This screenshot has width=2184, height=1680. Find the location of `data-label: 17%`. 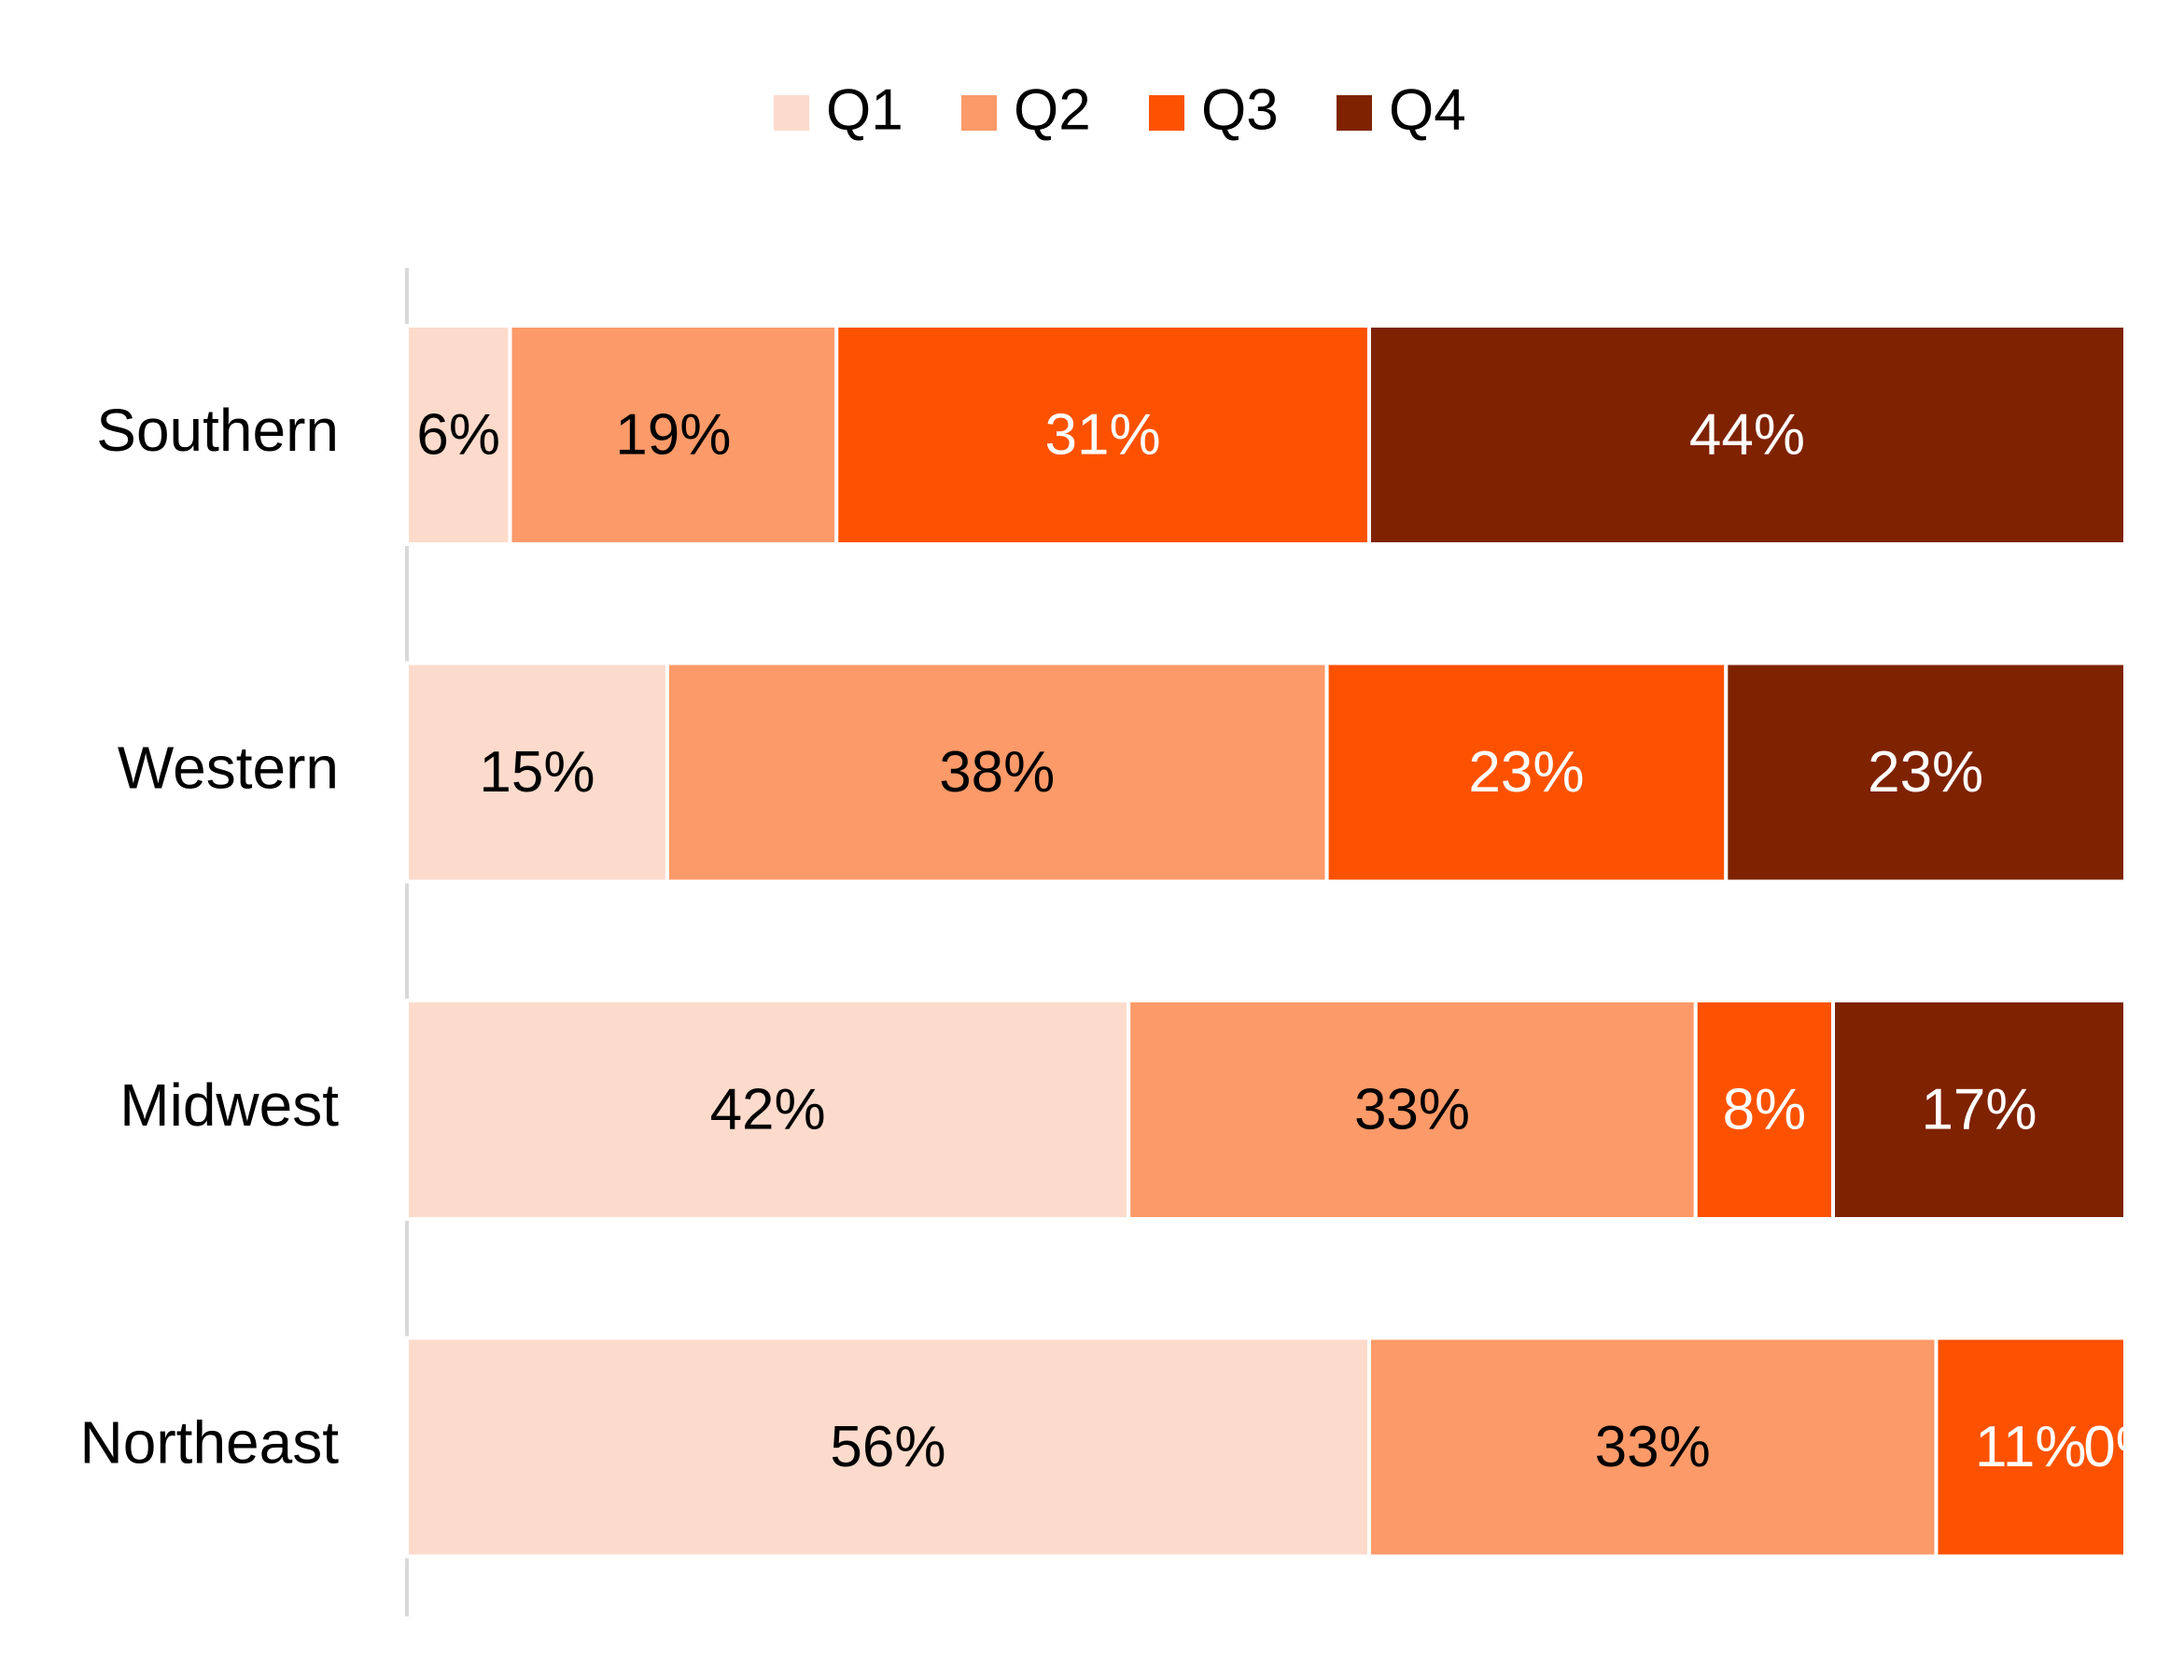

data-label: 17% is located at coordinates (1979, 1109).